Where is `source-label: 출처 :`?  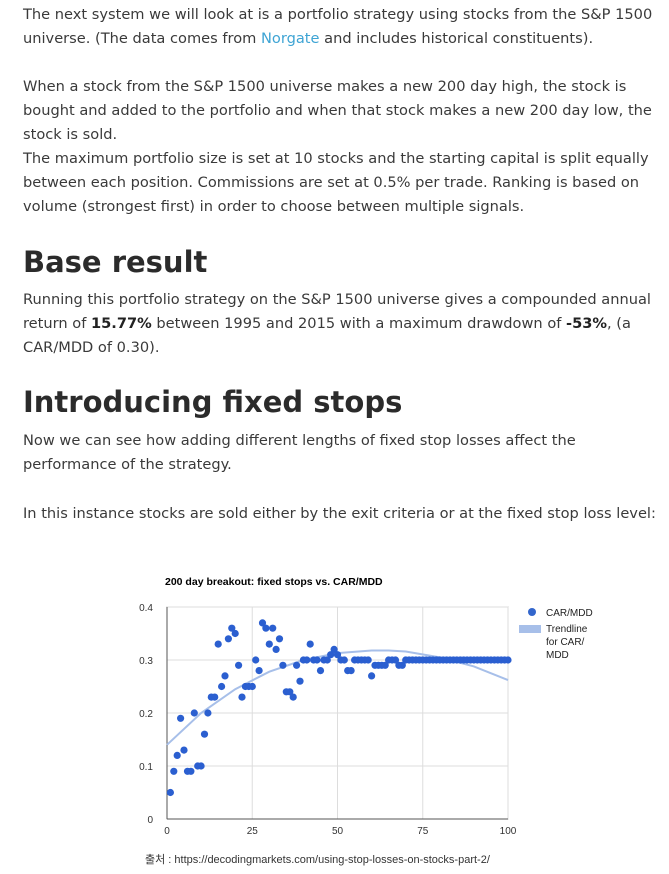 source-label: 출처 : is located at coordinates (160, 860).